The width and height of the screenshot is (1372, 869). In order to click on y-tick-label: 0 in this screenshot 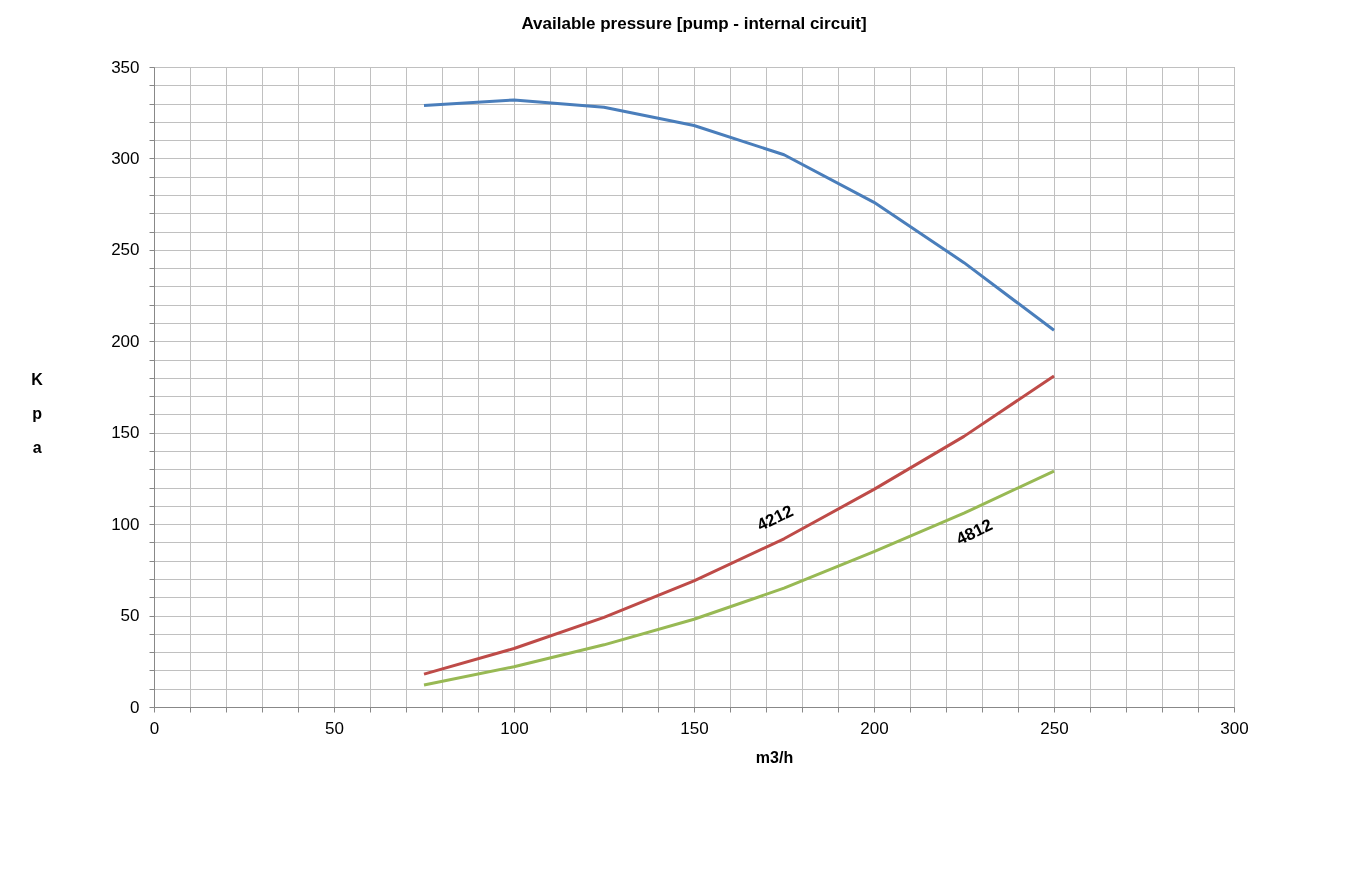, I will do `click(135, 707)`.